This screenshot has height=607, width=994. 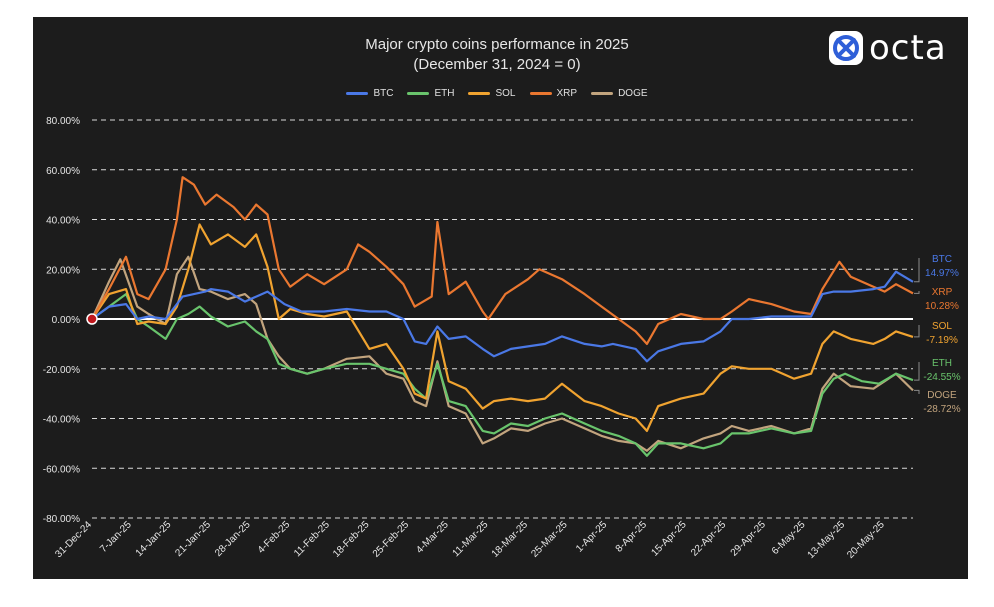 I want to click on x-tick-label: 25-Feb-25, so click(x=391, y=539).